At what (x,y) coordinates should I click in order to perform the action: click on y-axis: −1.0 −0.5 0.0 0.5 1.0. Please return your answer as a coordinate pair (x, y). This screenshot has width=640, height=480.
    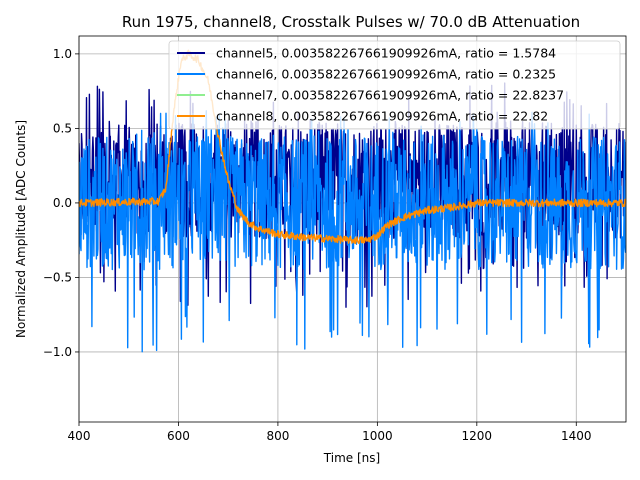
    Looking at the image, I should click on (61, 203).